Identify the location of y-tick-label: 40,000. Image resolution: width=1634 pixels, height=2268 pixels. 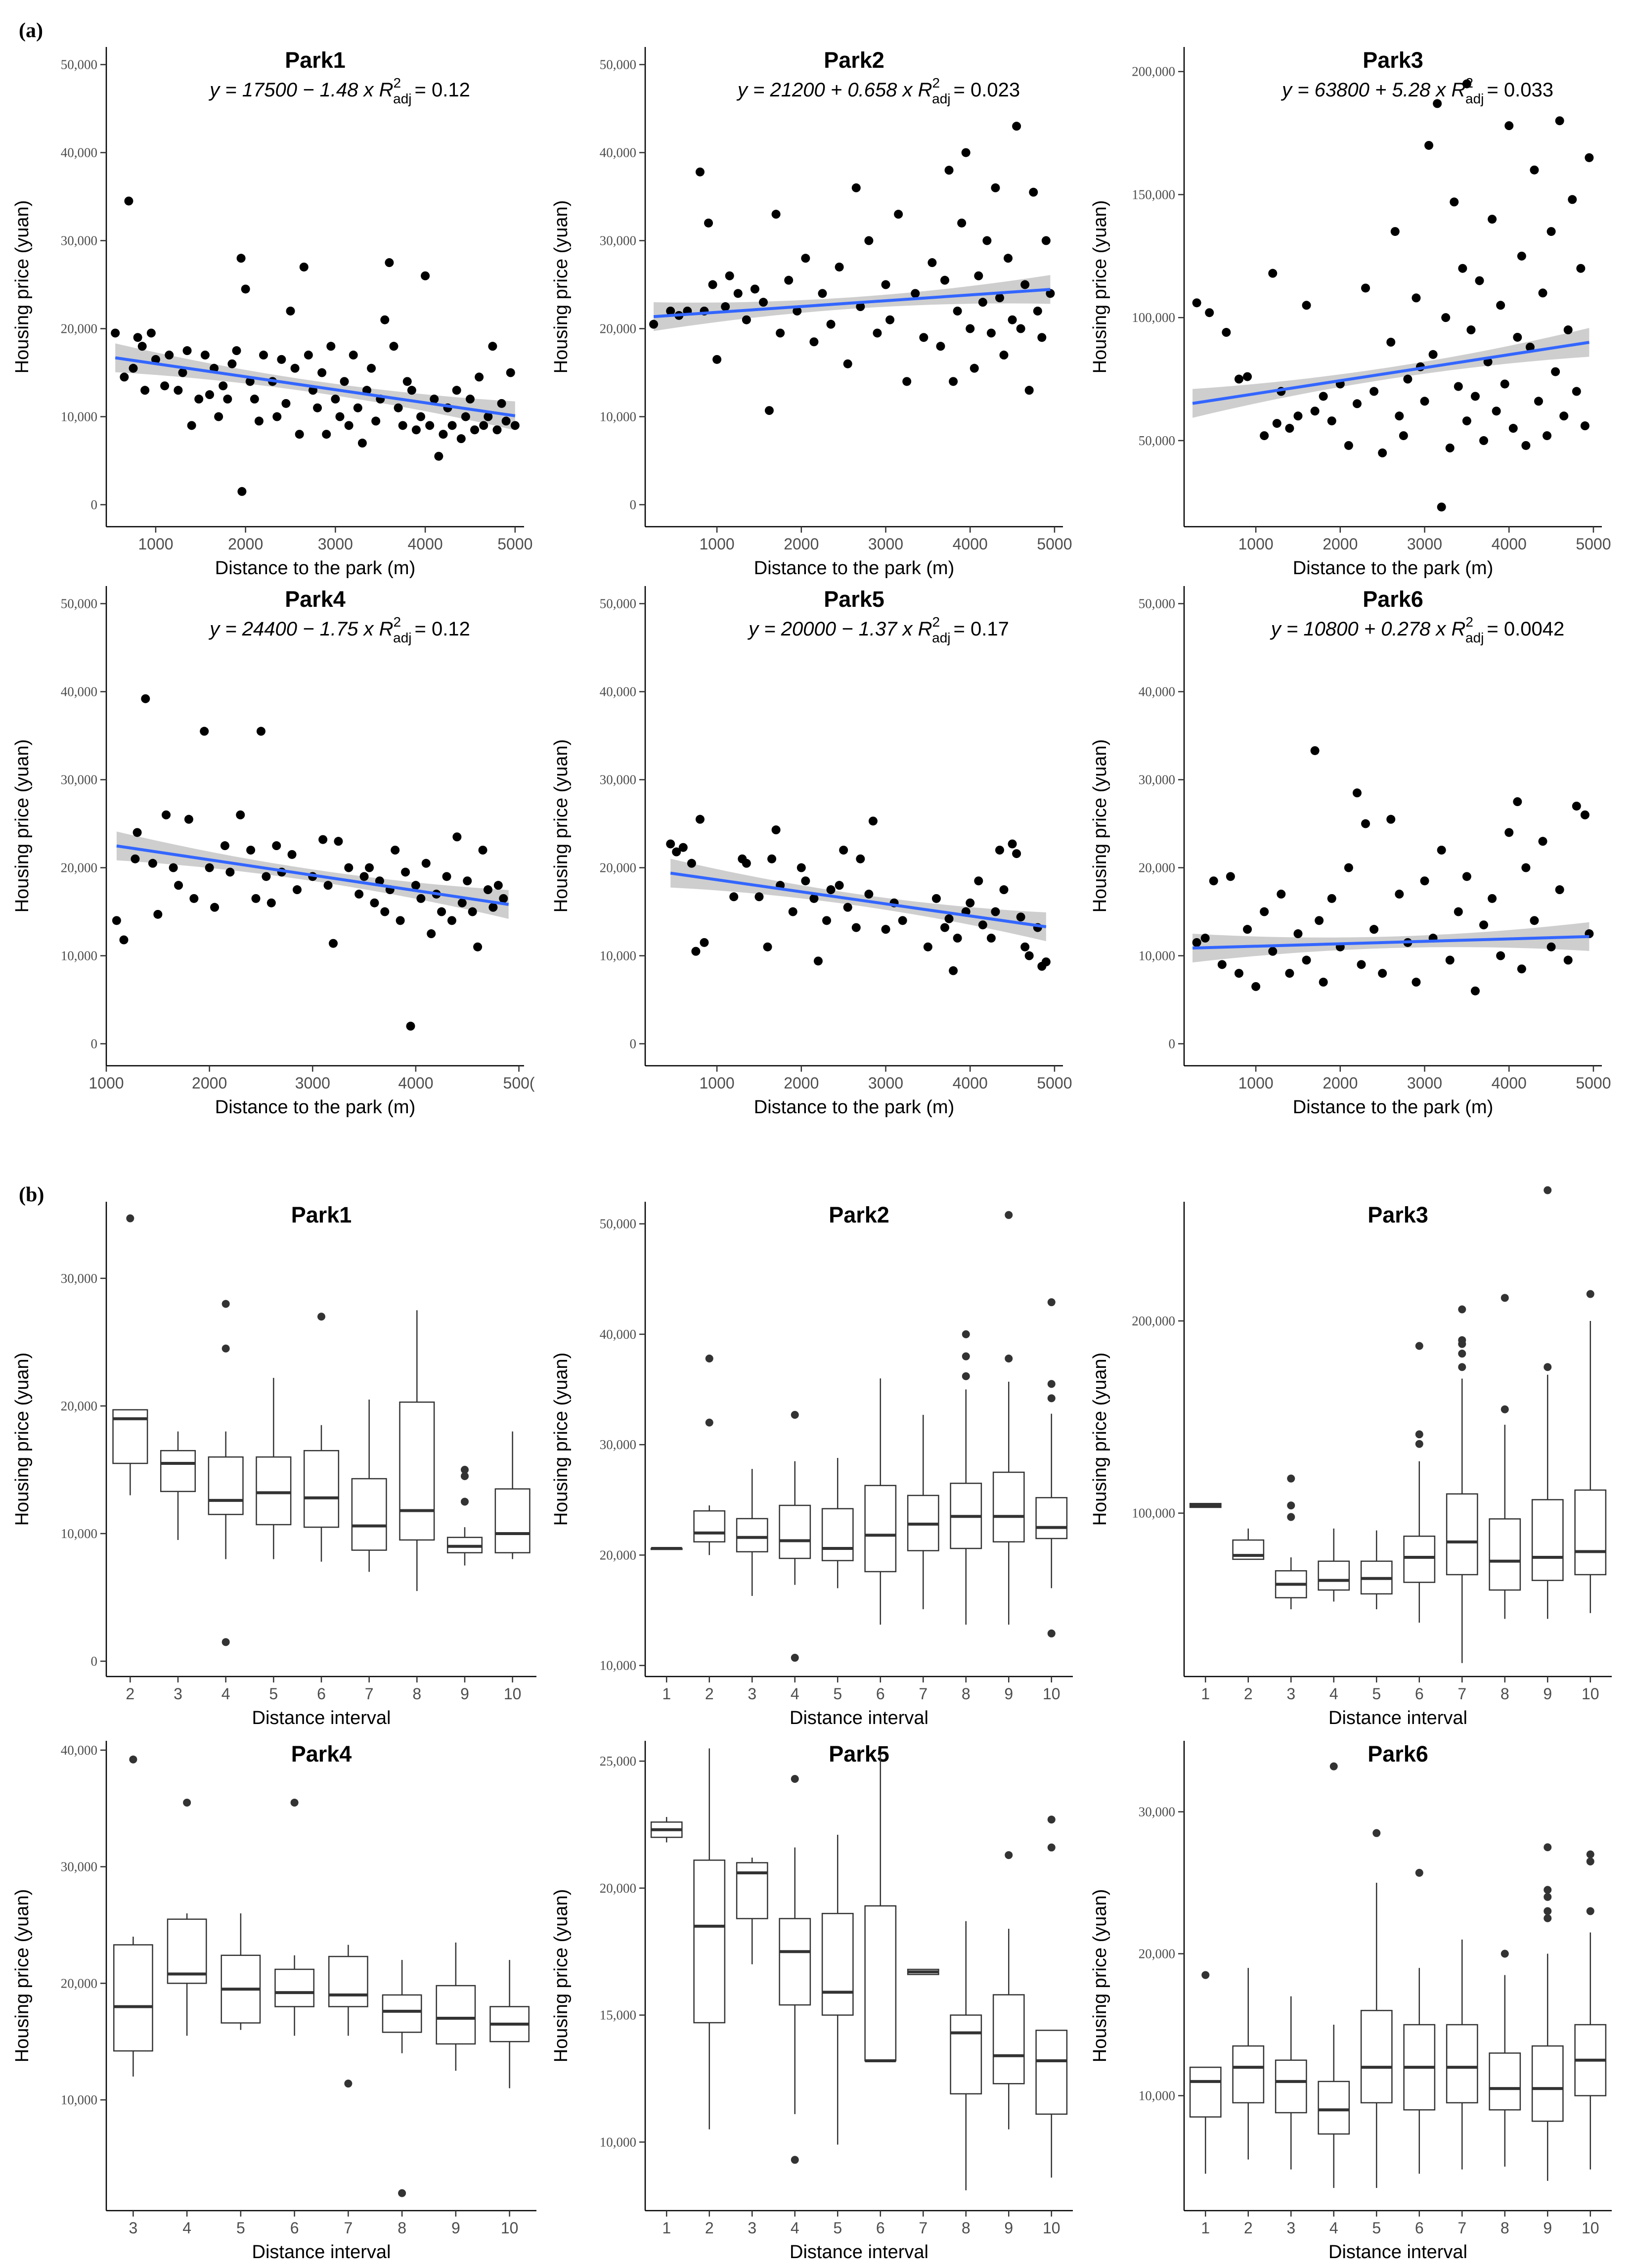
(79, 1750).